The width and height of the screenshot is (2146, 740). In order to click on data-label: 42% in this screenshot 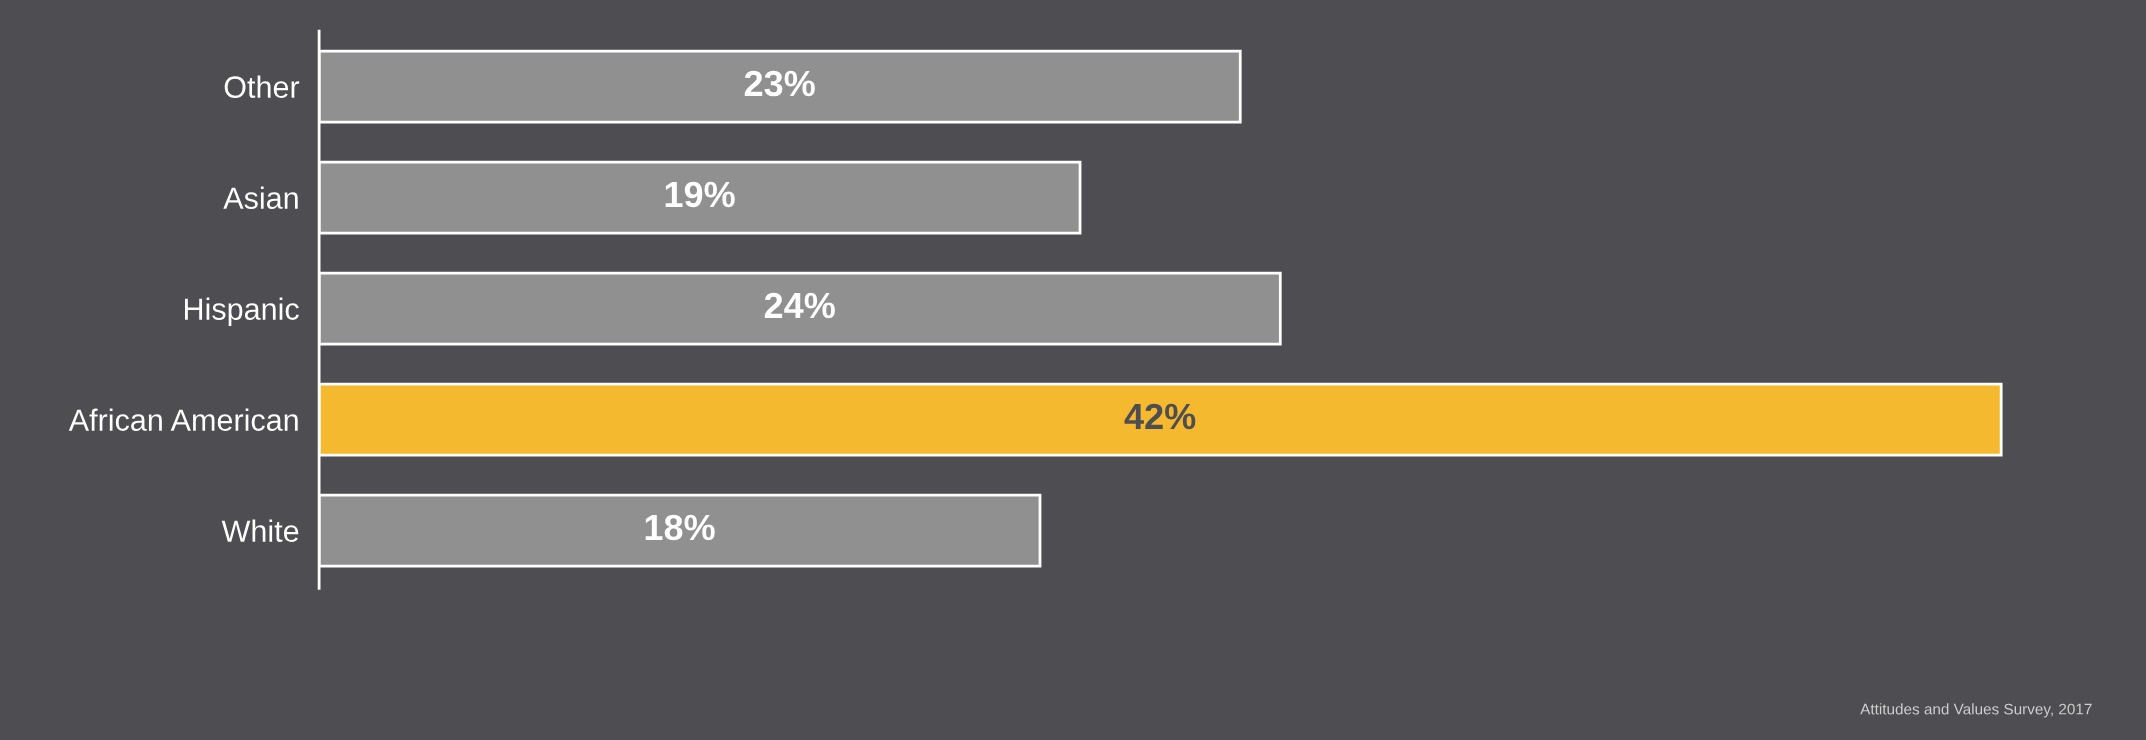, I will do `click(1160, 416)`.